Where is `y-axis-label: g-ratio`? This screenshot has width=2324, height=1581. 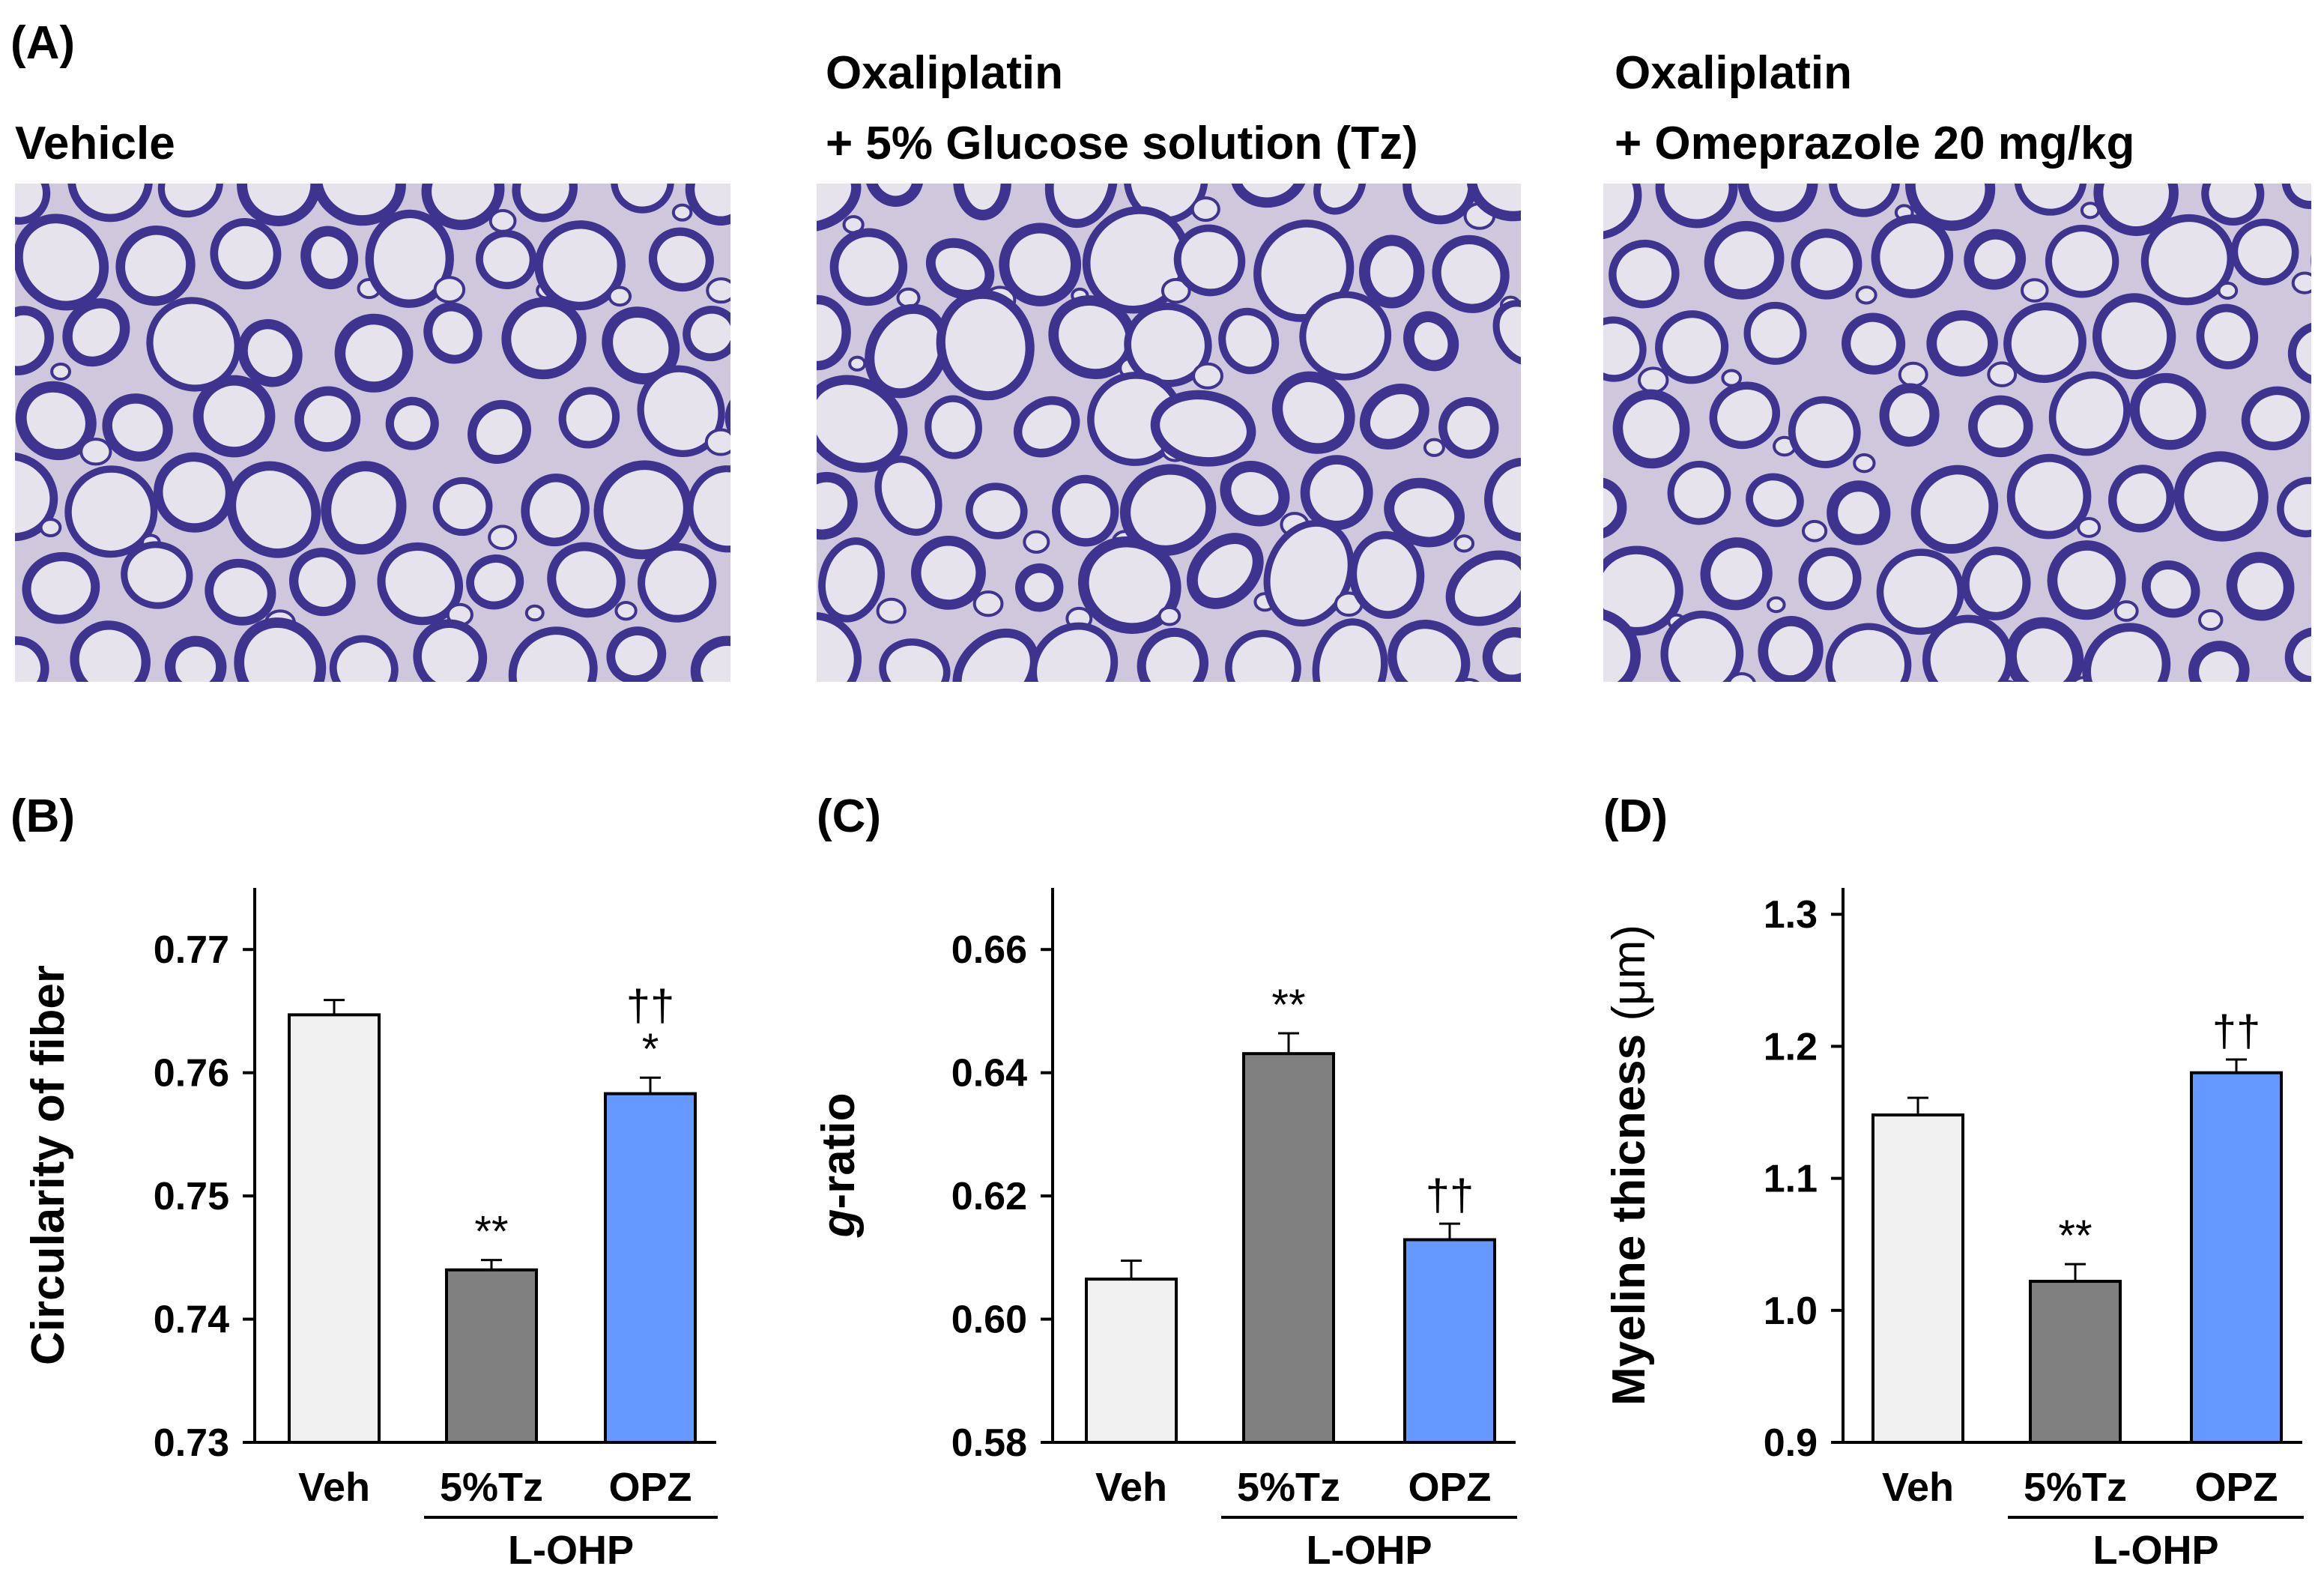 y-axis-label: g-ratio is located at coordinates (839, 1166).